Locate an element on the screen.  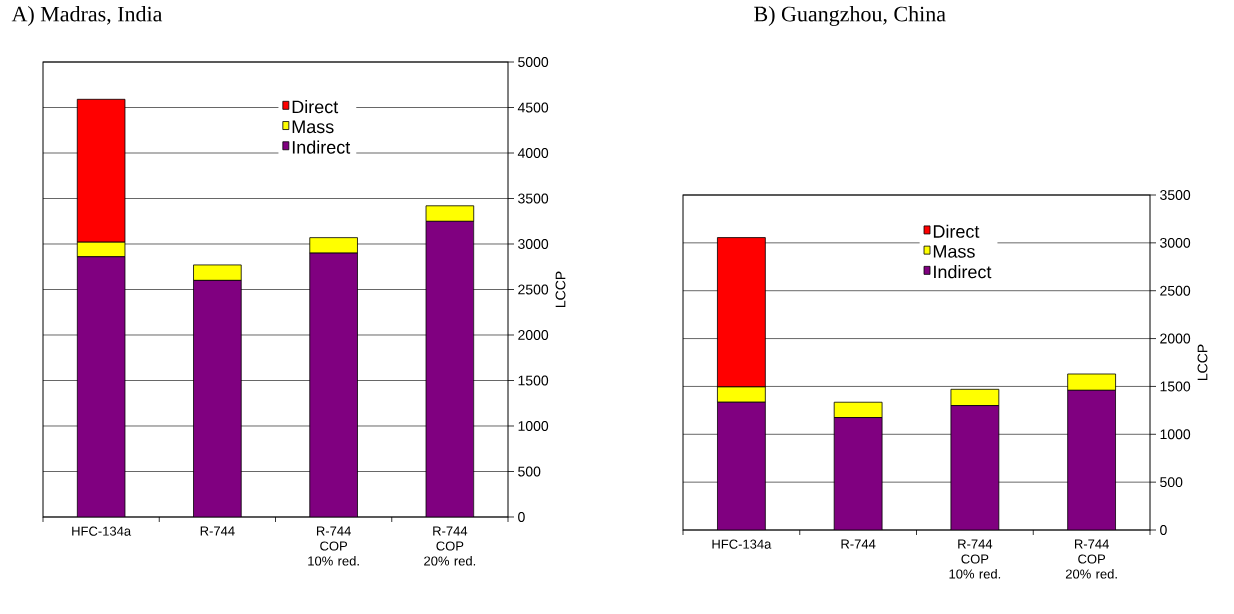
y-tick-label: 4500 is located at coordinates (533, 107).